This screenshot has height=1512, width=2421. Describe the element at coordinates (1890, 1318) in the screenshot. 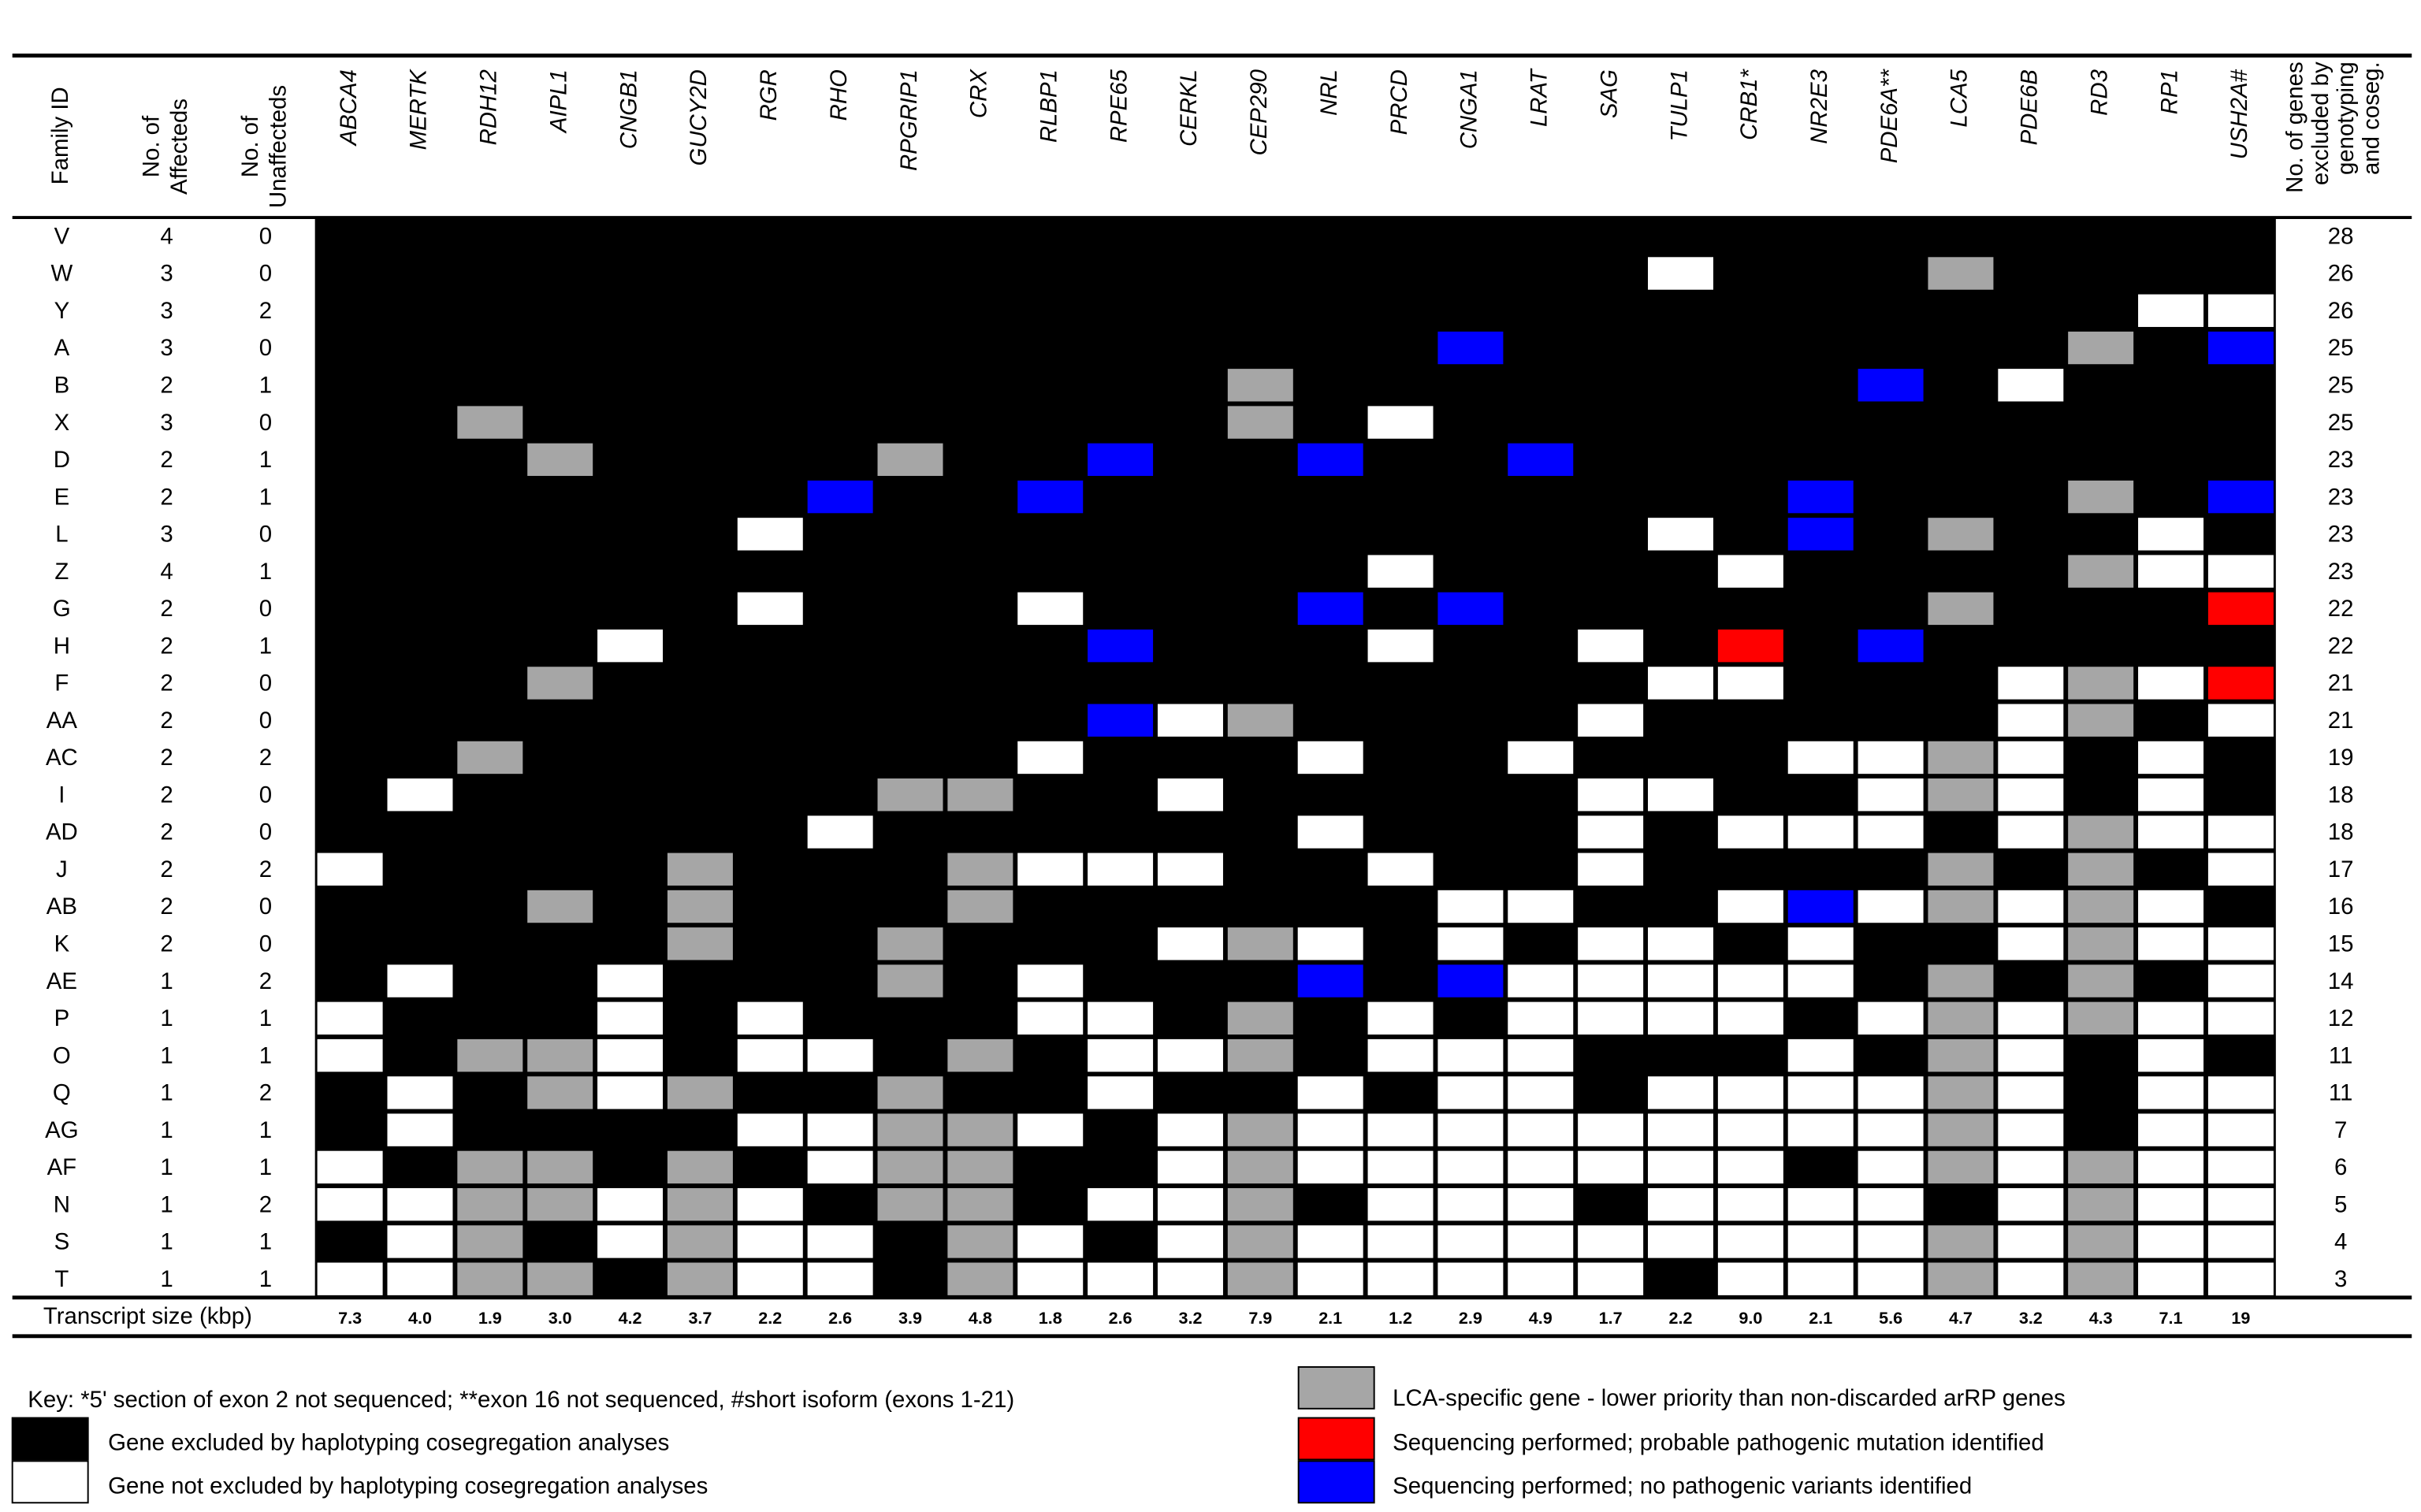

I see `transcript-size: 5.6` at that location.